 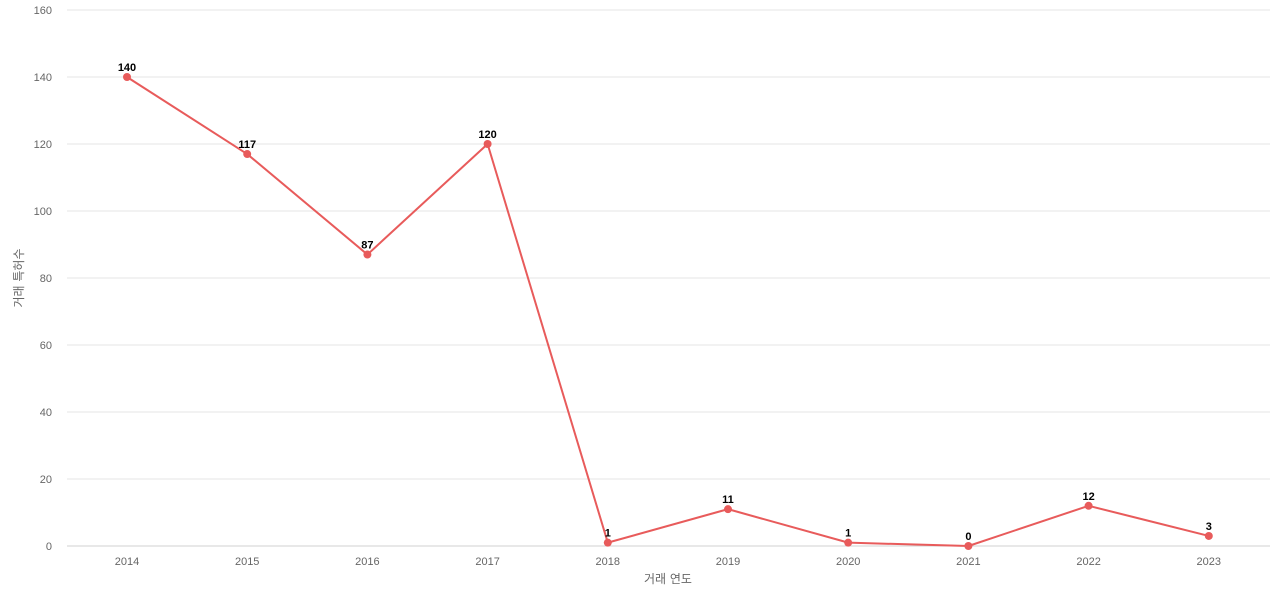 What do you see at coordinates (46, 480) in the screenshot?
I see `y-tick-label: 20` at bounding box center [46, 480].